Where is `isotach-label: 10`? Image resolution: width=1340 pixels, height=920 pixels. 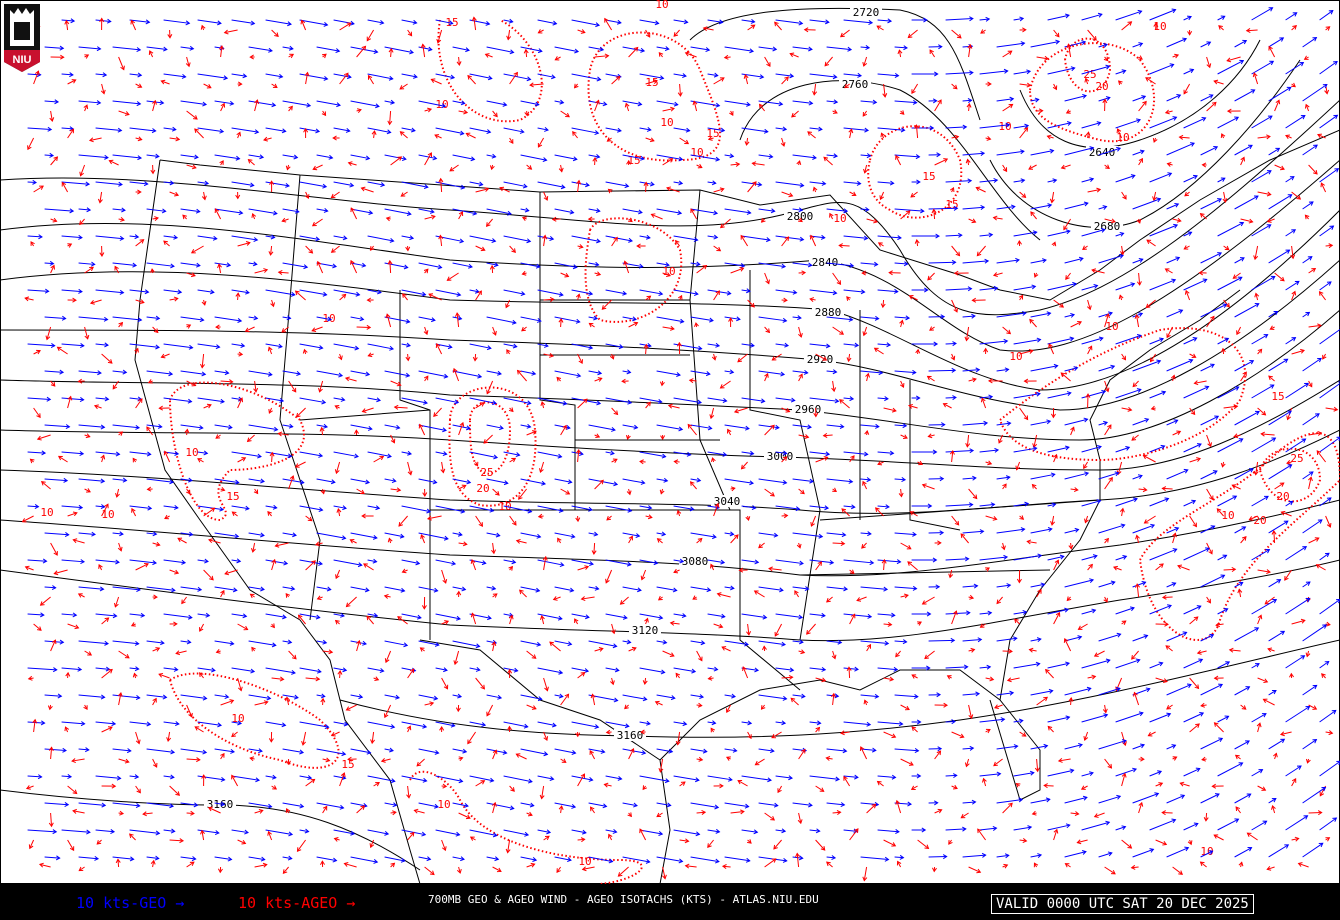 isotach-label: 10 is located at coordinates (1206, 851).